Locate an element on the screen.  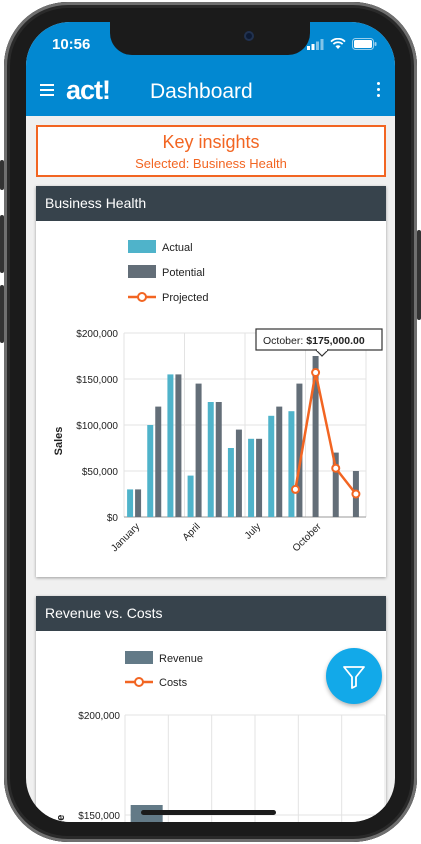
filter-icon is located at coordinates (354, 677).